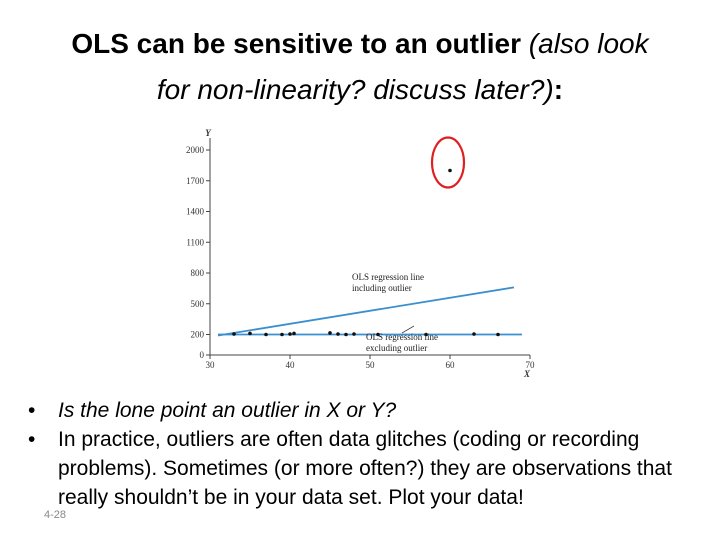 This screenshot has width=720, height=540. What do you see at coordinates (371, 365) in the screenshot?
I see `x-tick-label: 50` at bounding box center [371, 365].